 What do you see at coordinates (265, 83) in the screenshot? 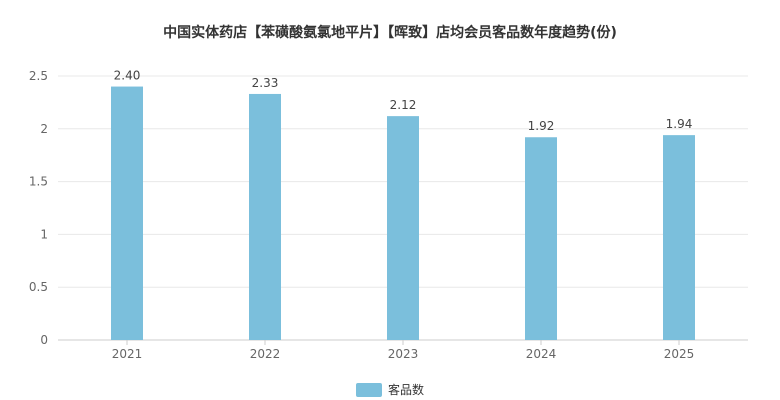
I see `data-label: 2.33` at bounding box center [265, 83].